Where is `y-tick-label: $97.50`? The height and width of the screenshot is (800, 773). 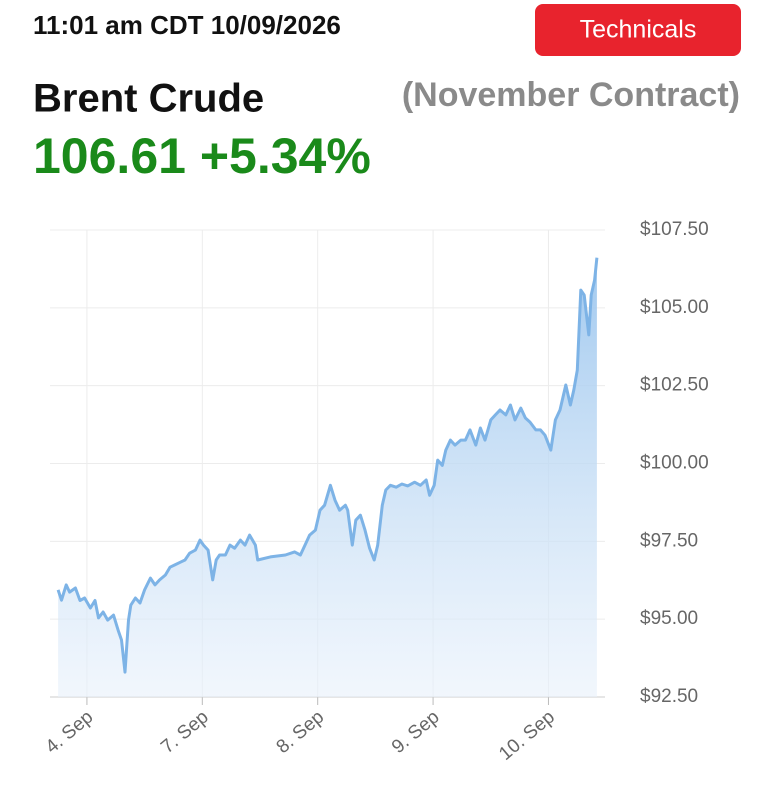 y-tick-label: $97.50 is located at coordinates (669, 540).